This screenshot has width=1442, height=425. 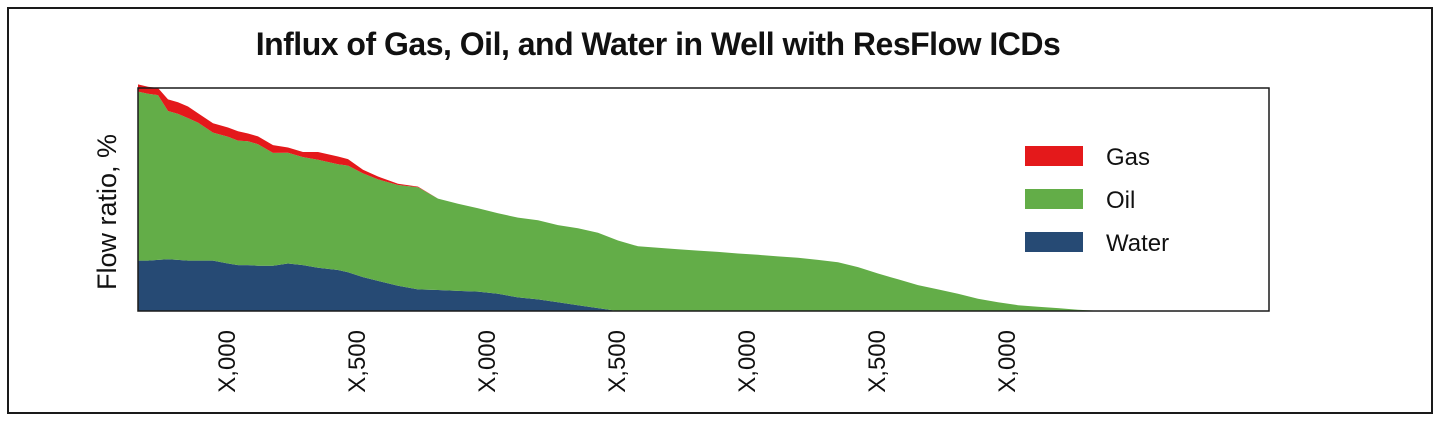 What do you see at coordinates (1097, 200) in the screenshot?
I see `legend: Gas Oil Water` at bounding box center [1097, 200].